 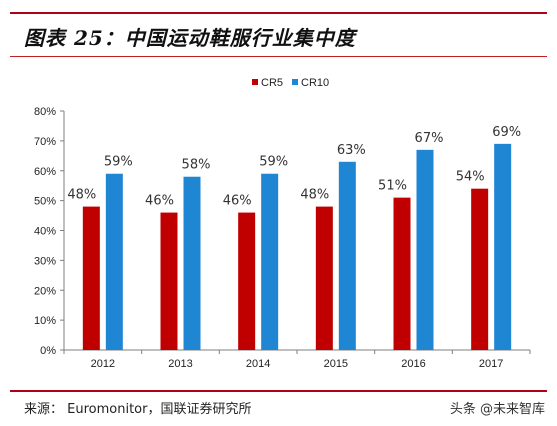 What do you see at coordinates (81, 195) in the screenshot?
I see `data-label-cr5-2012: 48%` at bounding box center [81, 195].